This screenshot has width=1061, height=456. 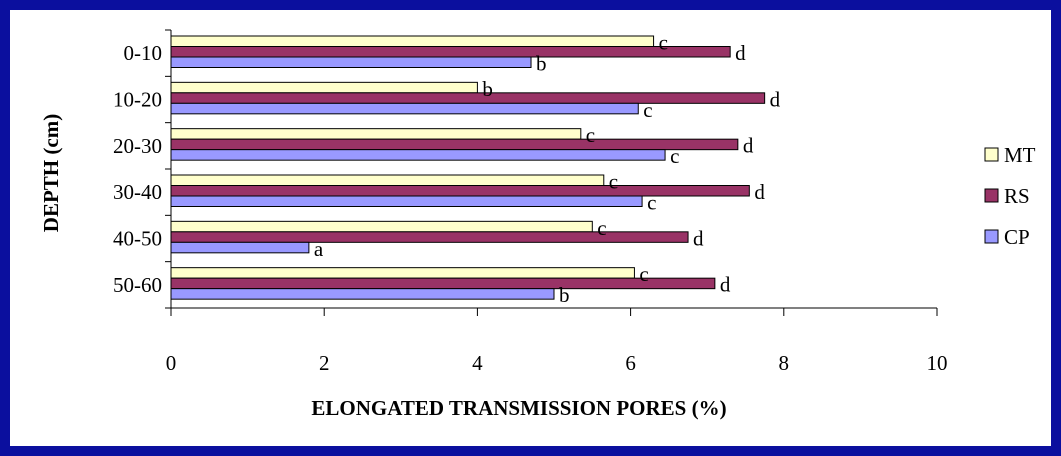 What do you see at coordinates (51, 173) in the screenshot?
I see `y-axis-title: DEPTH (cm)` at bounding box center [51, 173].